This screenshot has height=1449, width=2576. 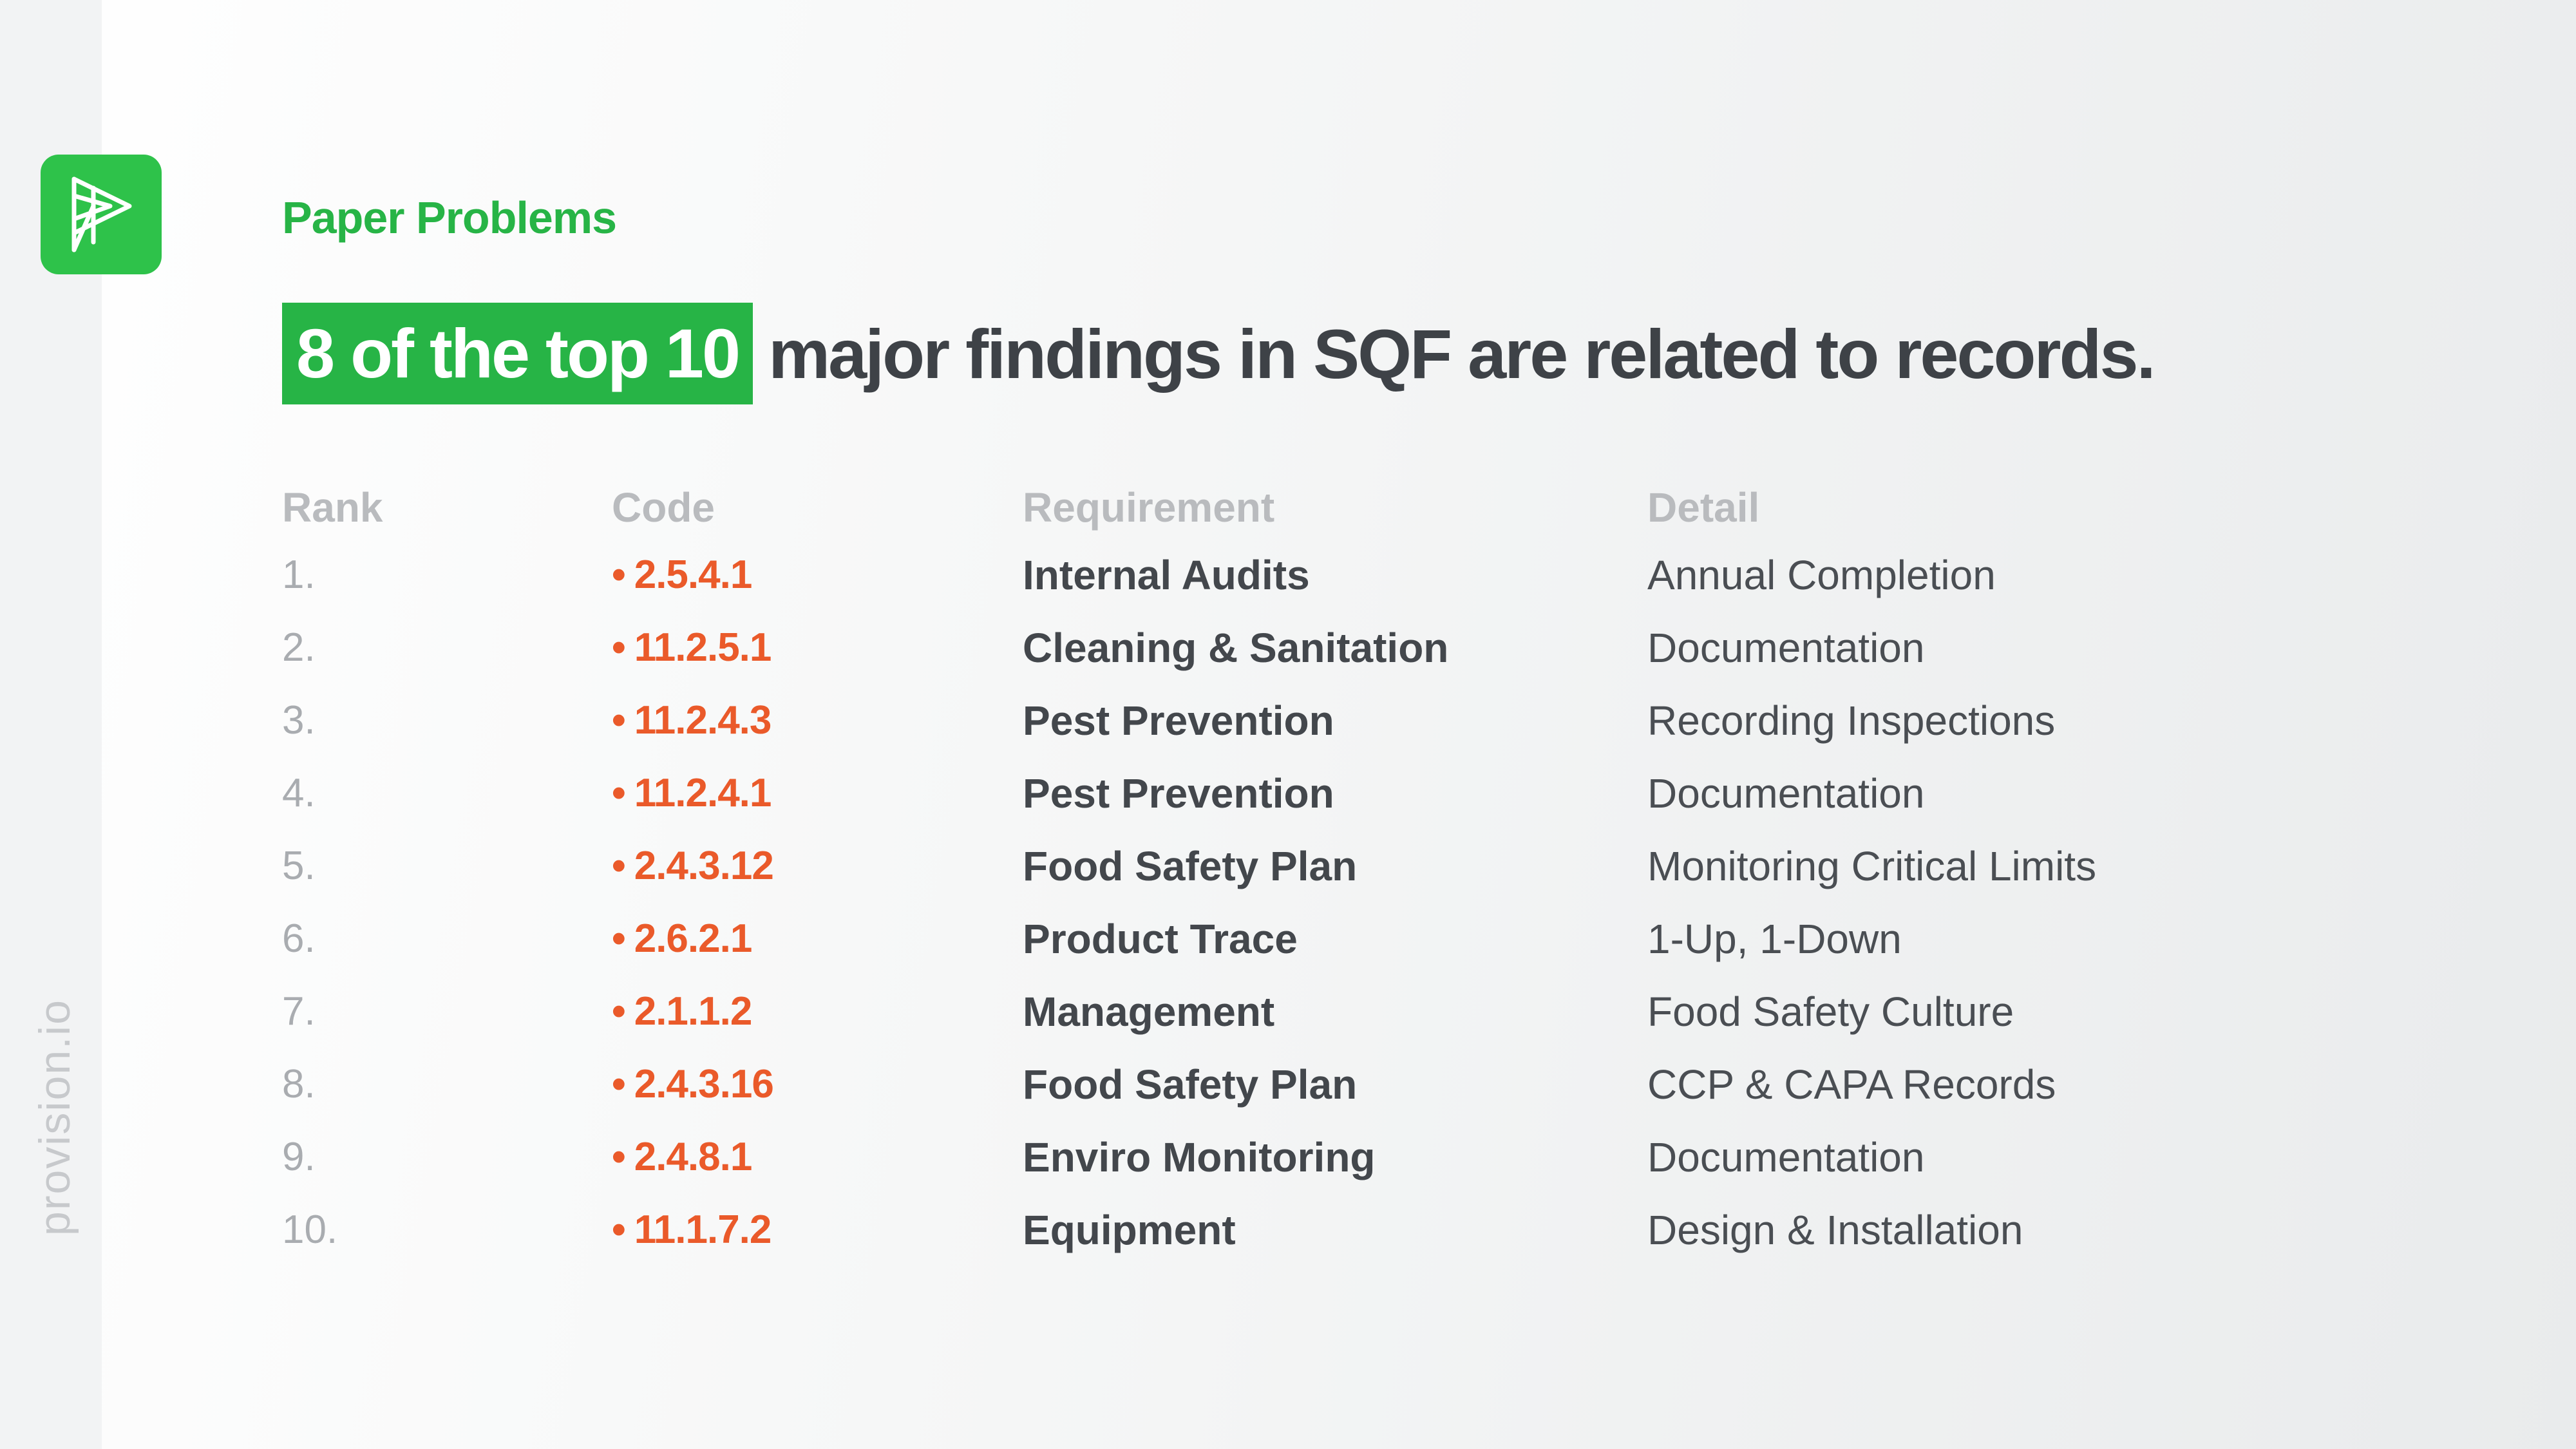 I want to click on rank-cell: 7., so click(x=299, y=1011).